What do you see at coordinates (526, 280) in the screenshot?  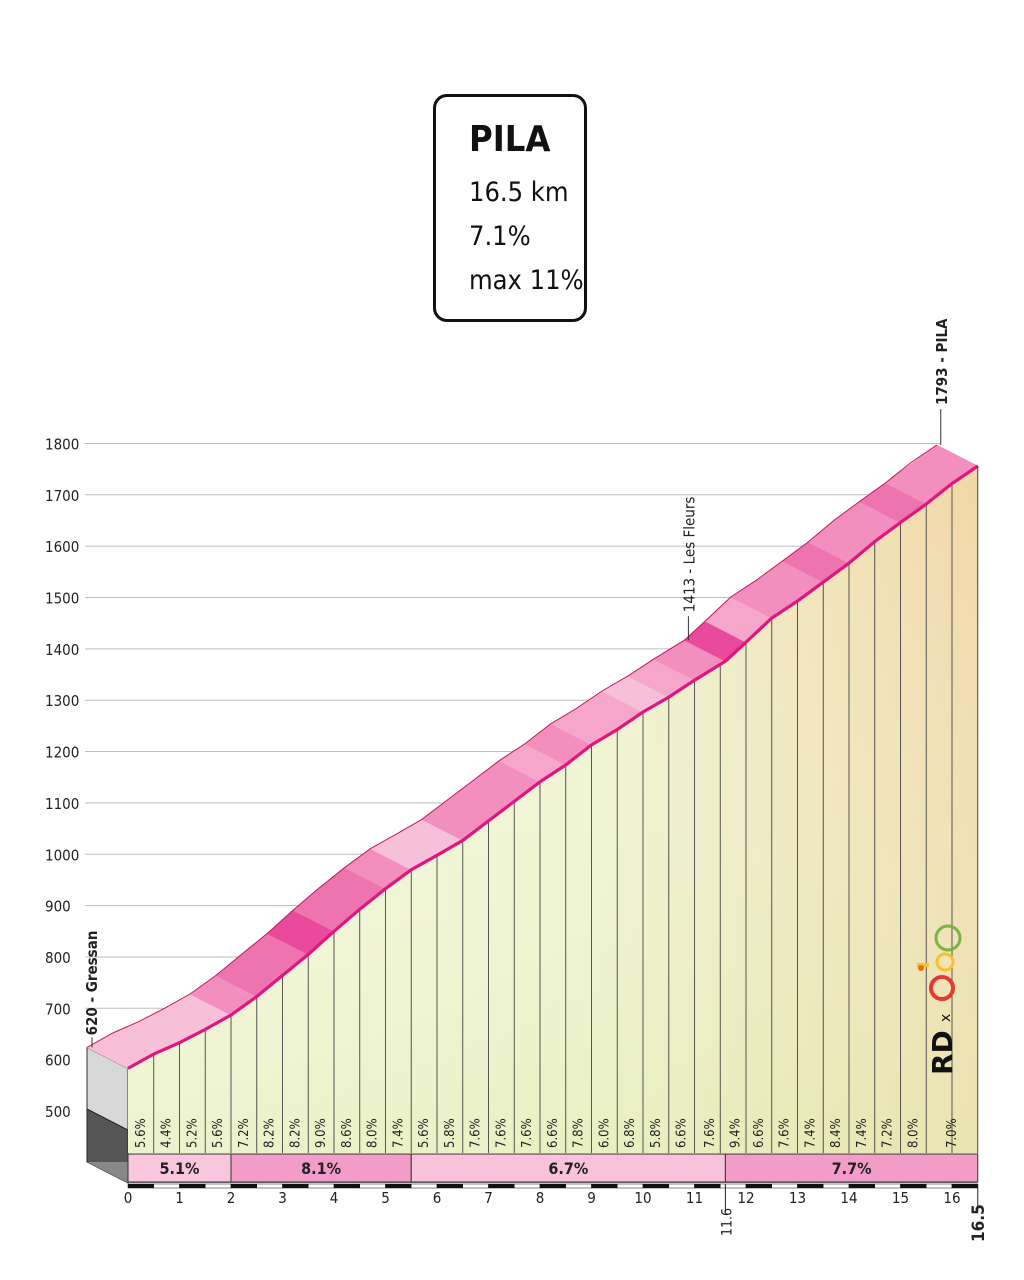 I see `climb-max-gradient: max 11%` at bounding box center [526, 280].